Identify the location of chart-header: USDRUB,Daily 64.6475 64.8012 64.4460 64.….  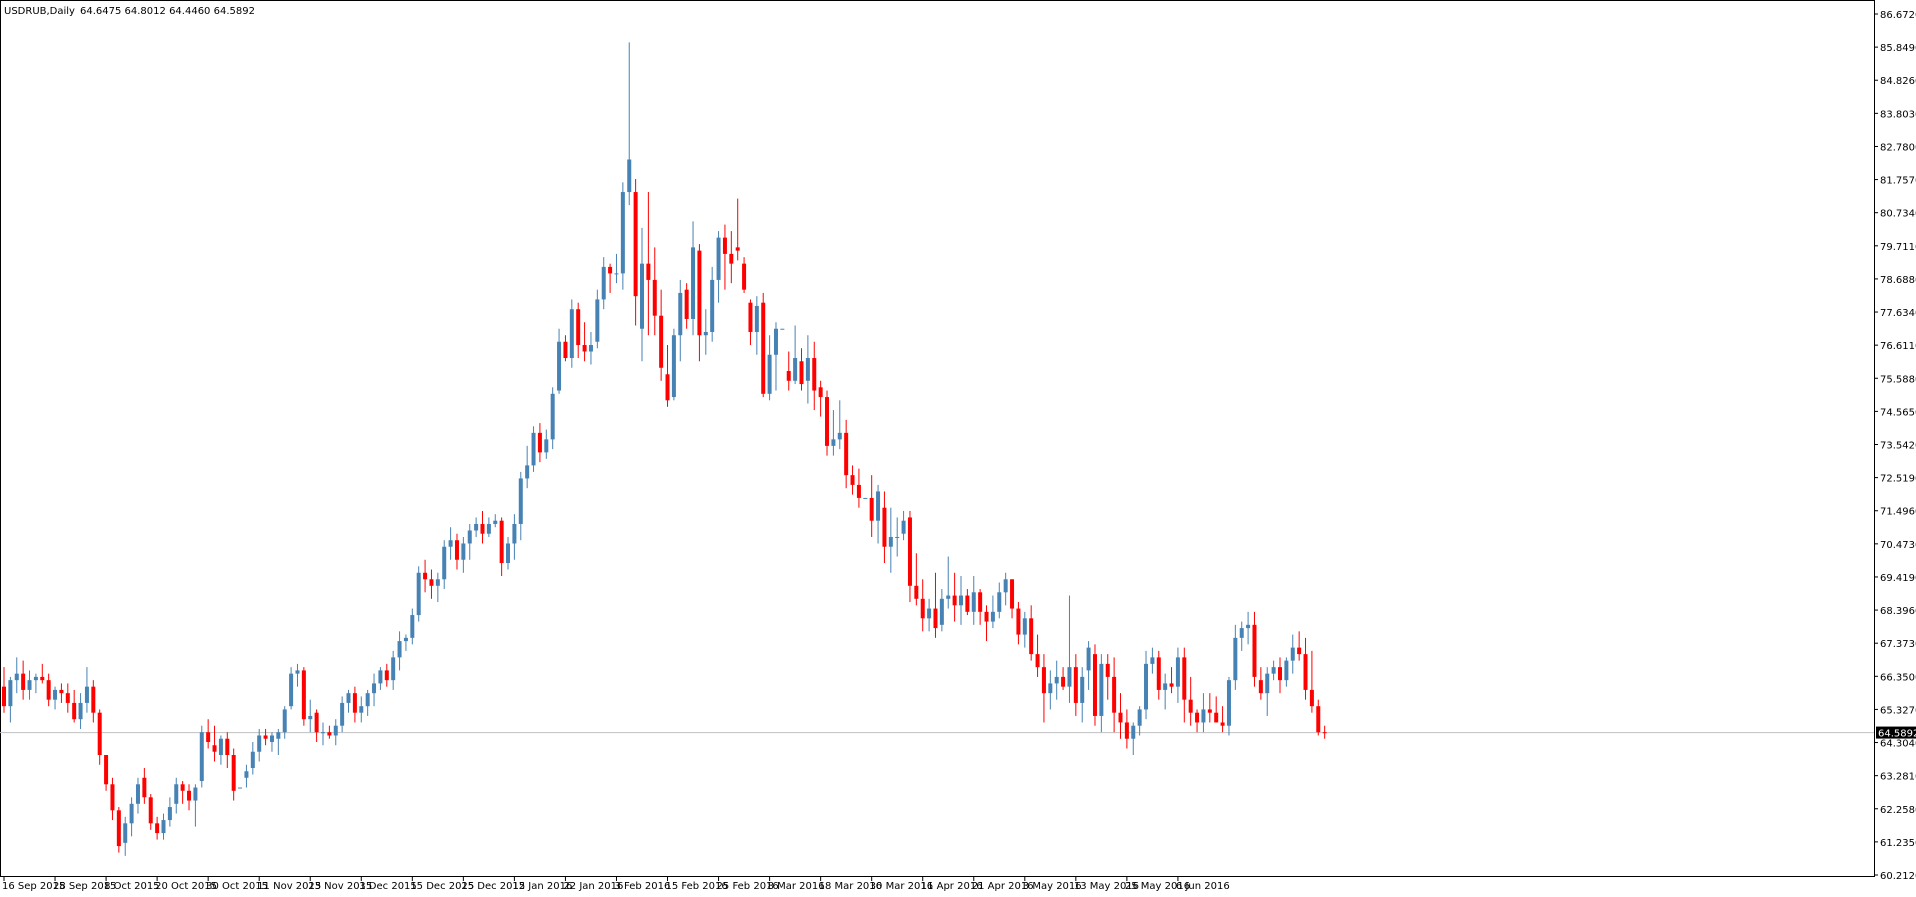
(129, 11).